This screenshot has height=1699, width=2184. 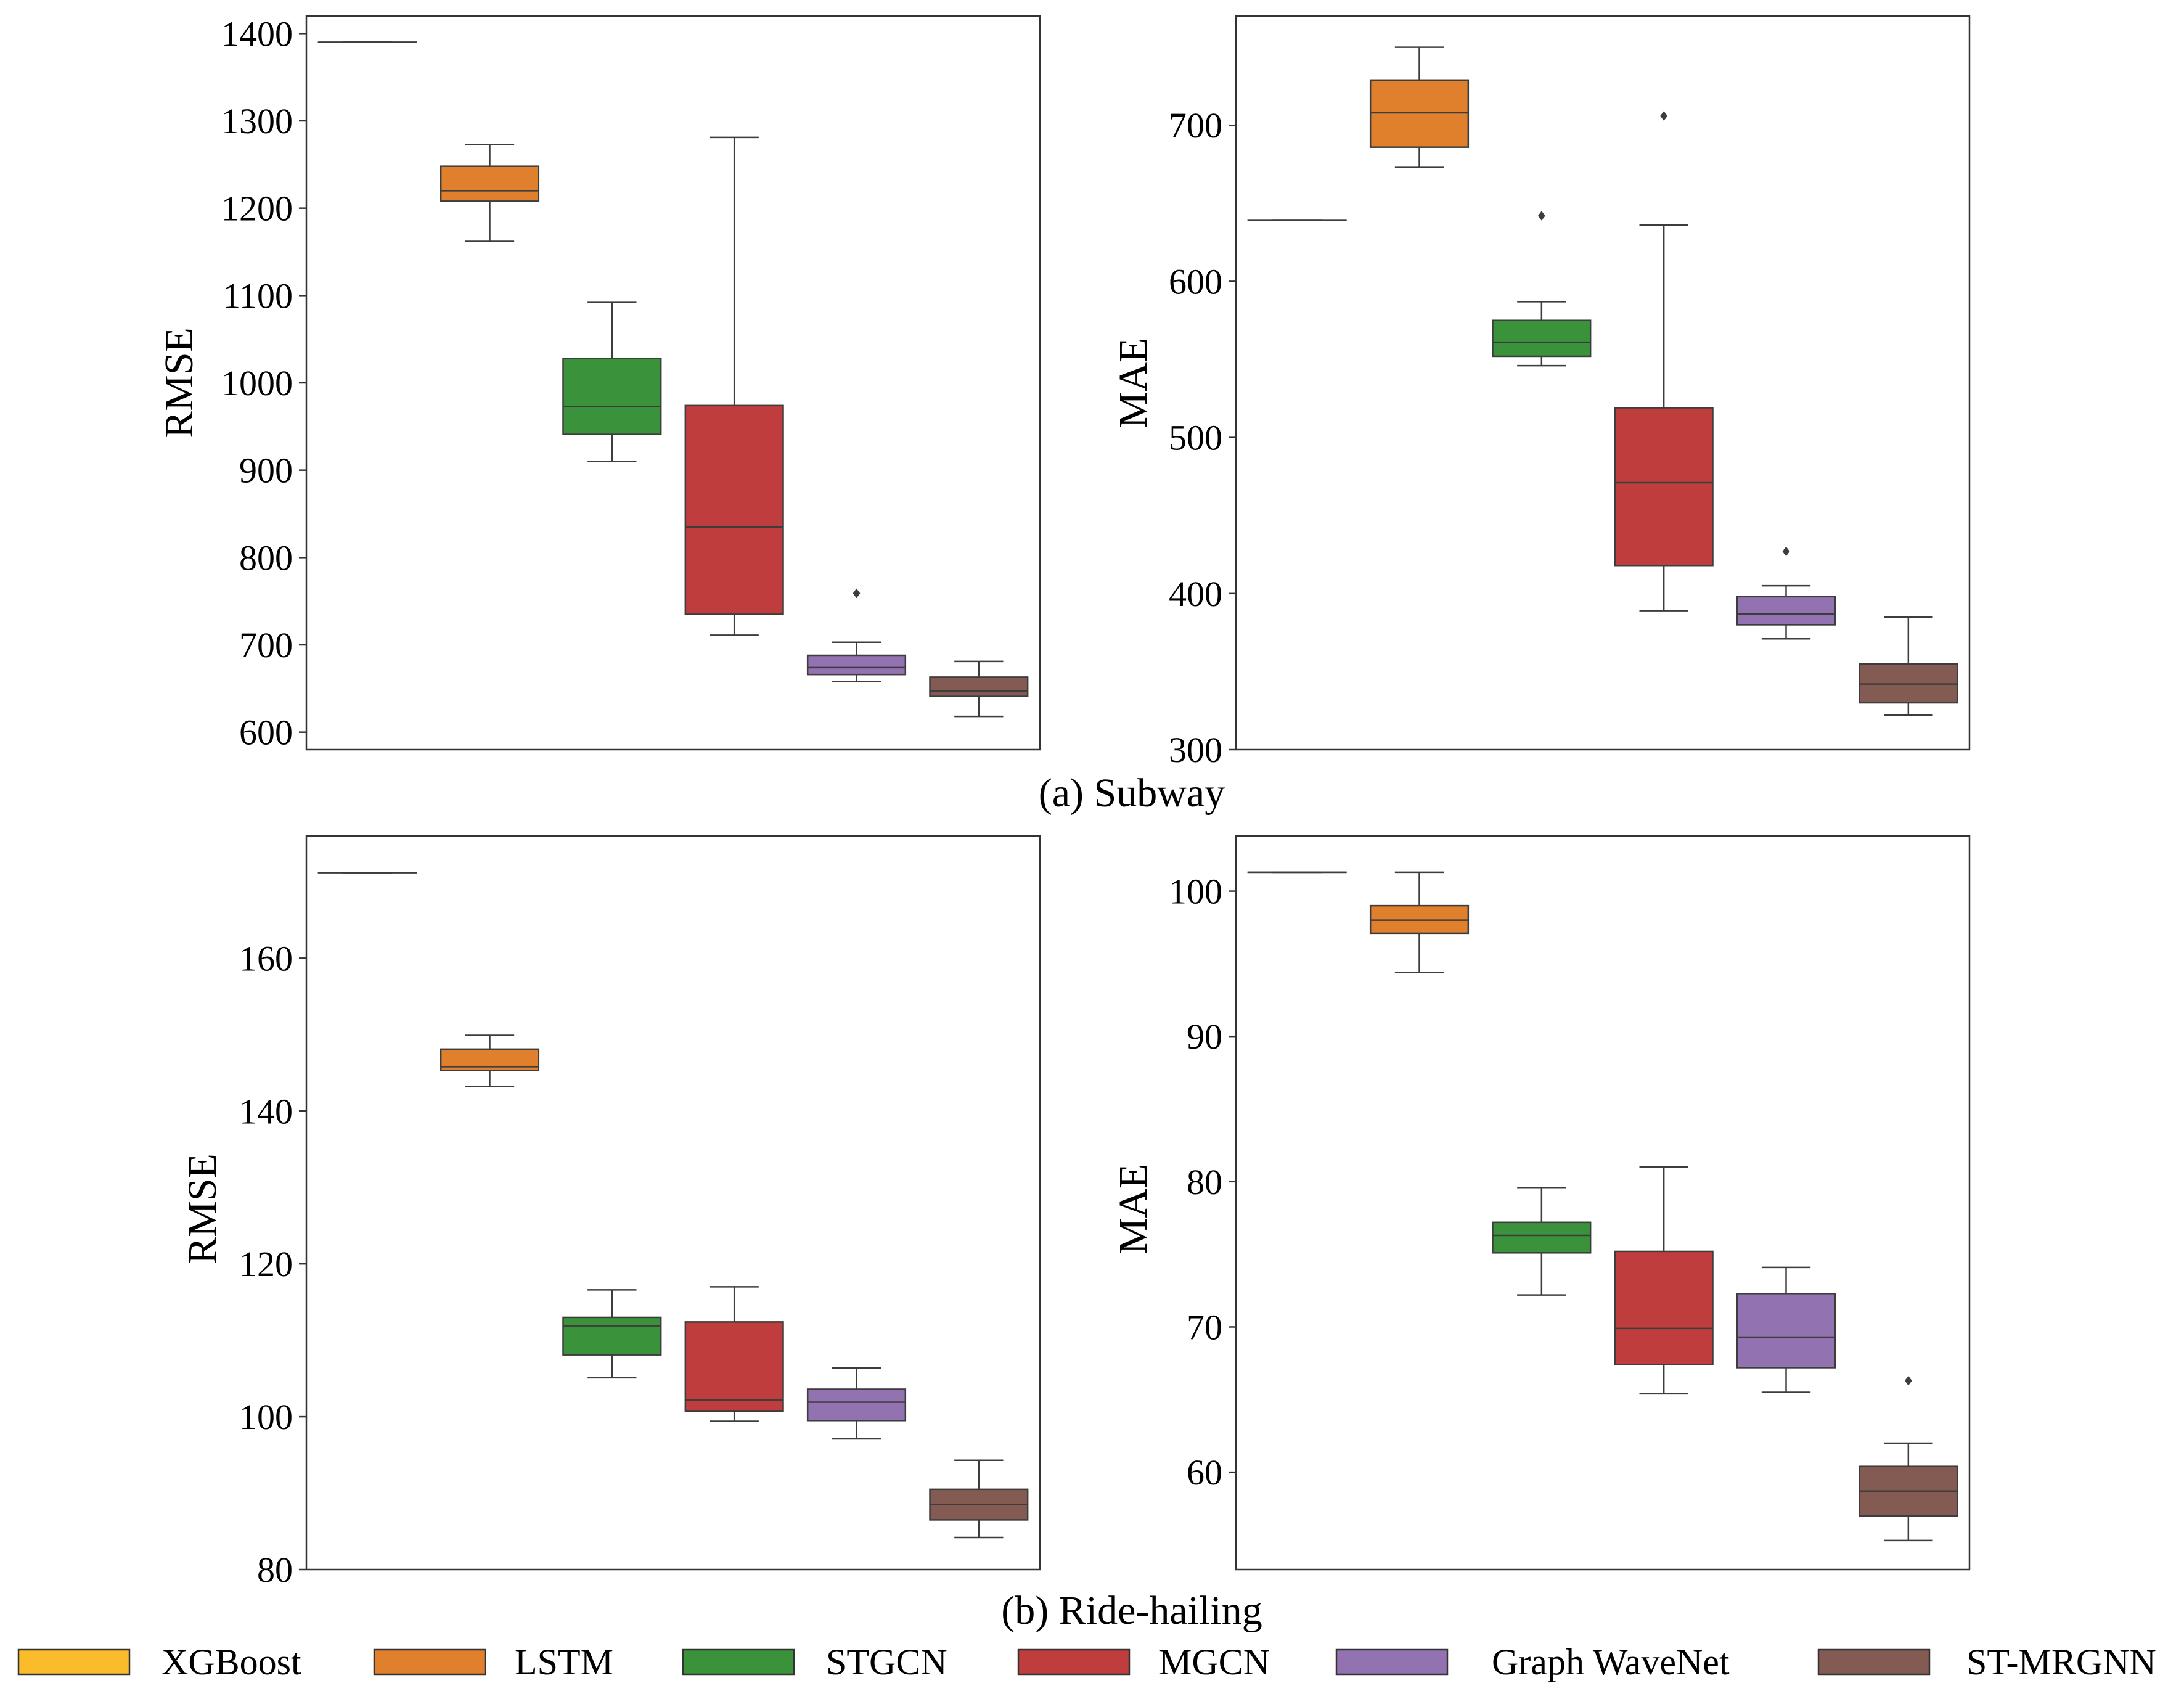 I want to click on legend-item-xgboost: XGBoost, so click(x=159, y=1662).